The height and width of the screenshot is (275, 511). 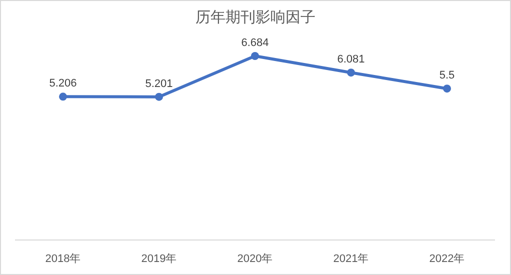 I want to click on data-label: 5.206, so click(x=63, y=84).